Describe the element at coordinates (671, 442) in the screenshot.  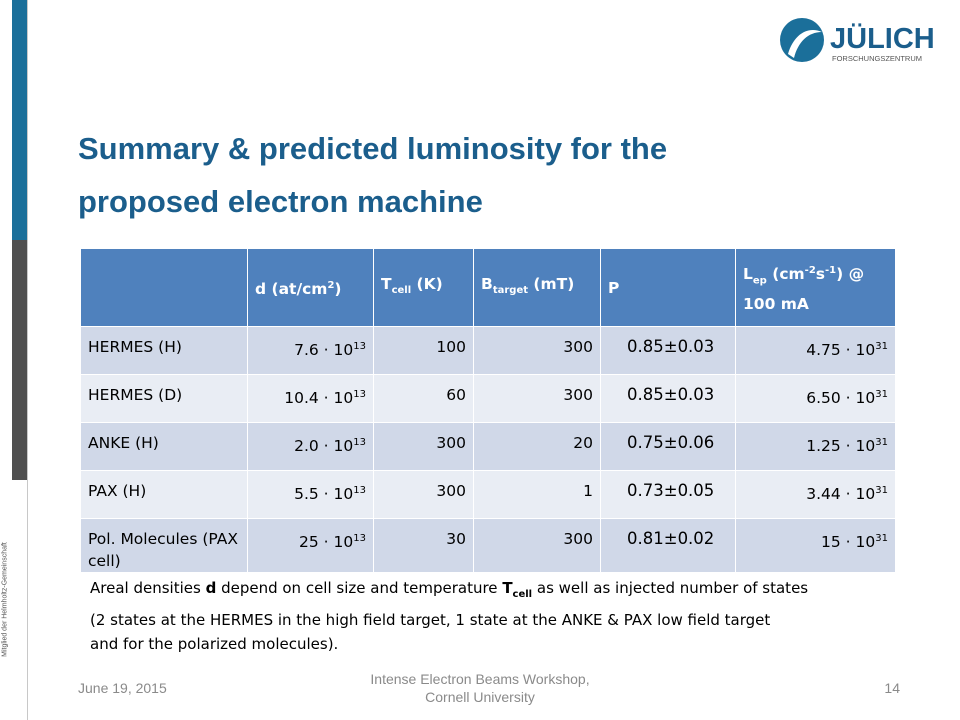
I see `text-run: 0.75±0.06` at that location.